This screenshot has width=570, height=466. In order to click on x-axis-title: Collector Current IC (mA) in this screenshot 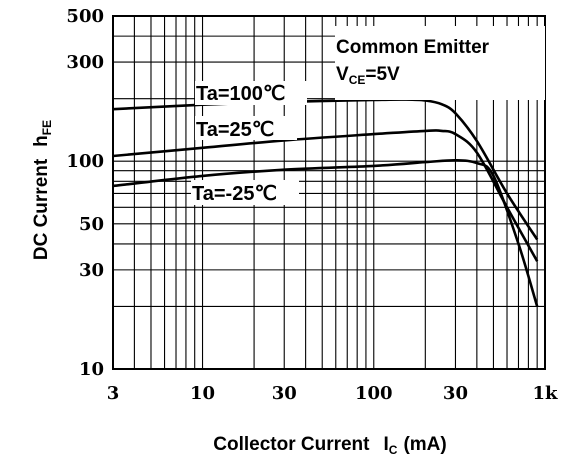, I will do `click(329, 445)`.